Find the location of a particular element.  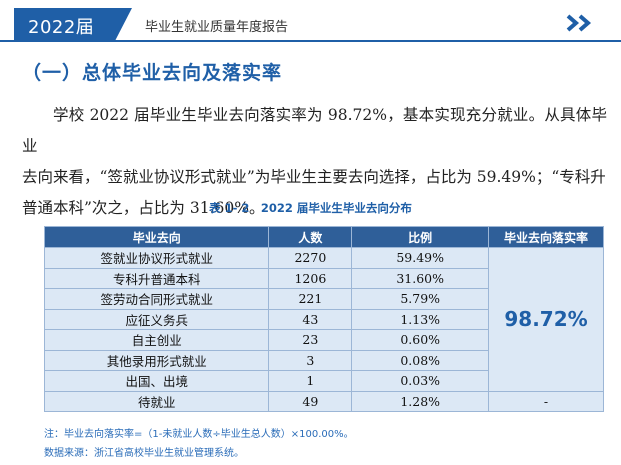

table-row: 出国、出境 1 0.03% is located at coordinates (323, 381).